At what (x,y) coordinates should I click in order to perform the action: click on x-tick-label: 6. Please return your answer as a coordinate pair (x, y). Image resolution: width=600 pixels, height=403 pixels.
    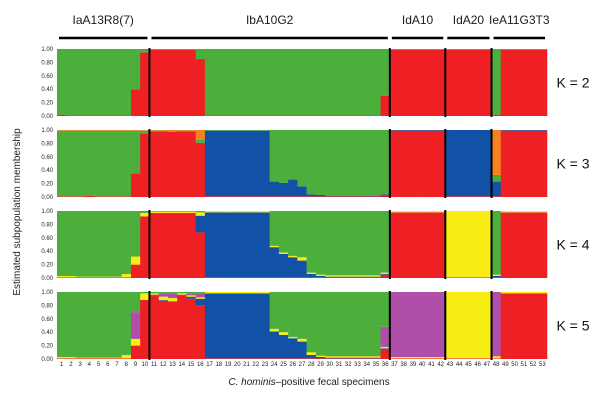
    Looking at the image, I should click on (108, 365).